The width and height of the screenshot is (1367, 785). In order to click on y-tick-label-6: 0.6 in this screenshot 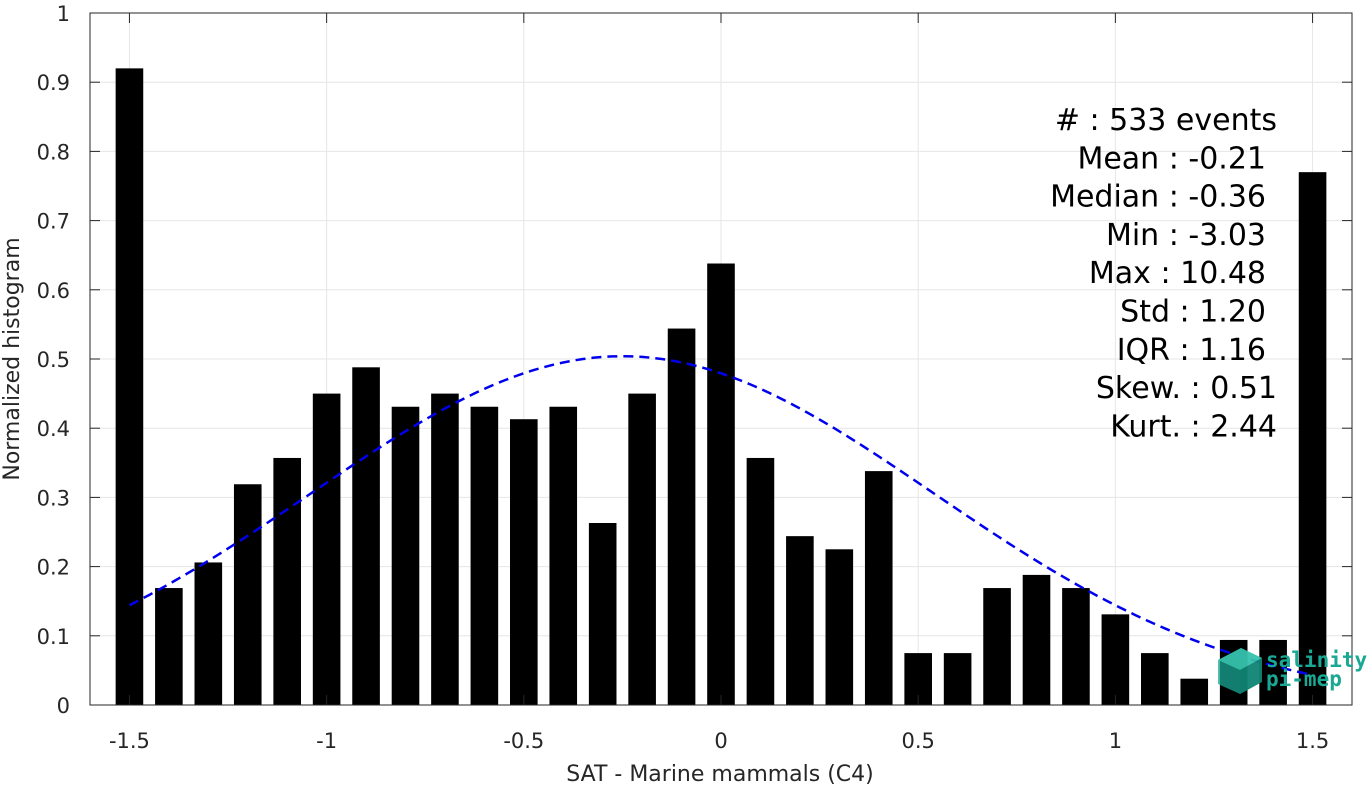, I will do `click(53, 291)`.